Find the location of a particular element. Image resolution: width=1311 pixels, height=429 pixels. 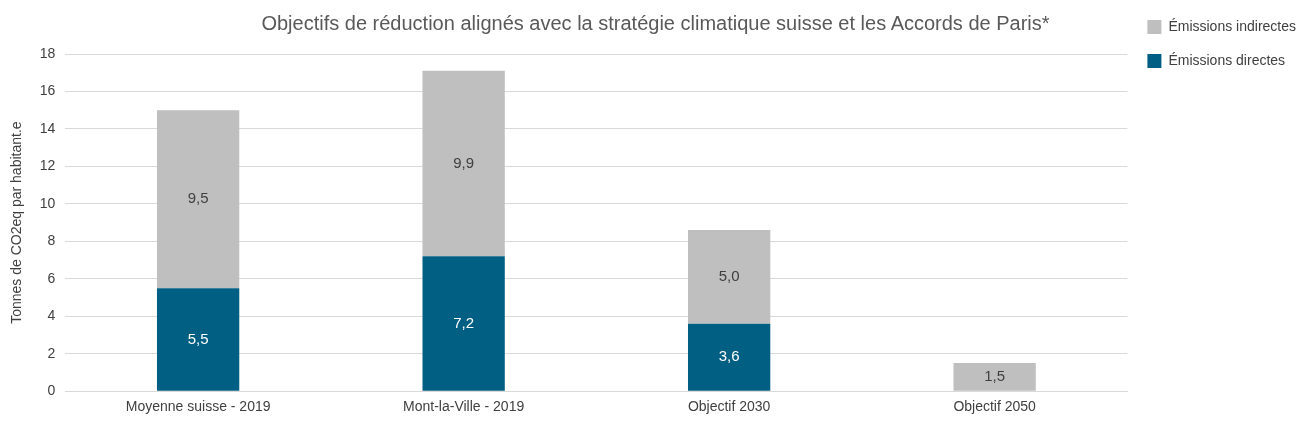

y-tick-label: 16 is located at coordinates (47, 90).